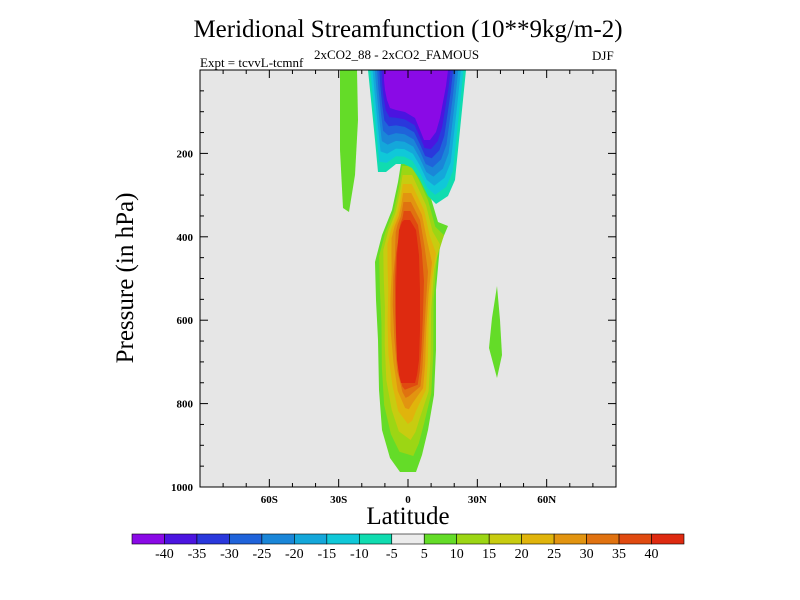 Image resolution: width=800 pixels, height=600 pixels. I want to click on y-tick-label: 1000, so click(182, 488).